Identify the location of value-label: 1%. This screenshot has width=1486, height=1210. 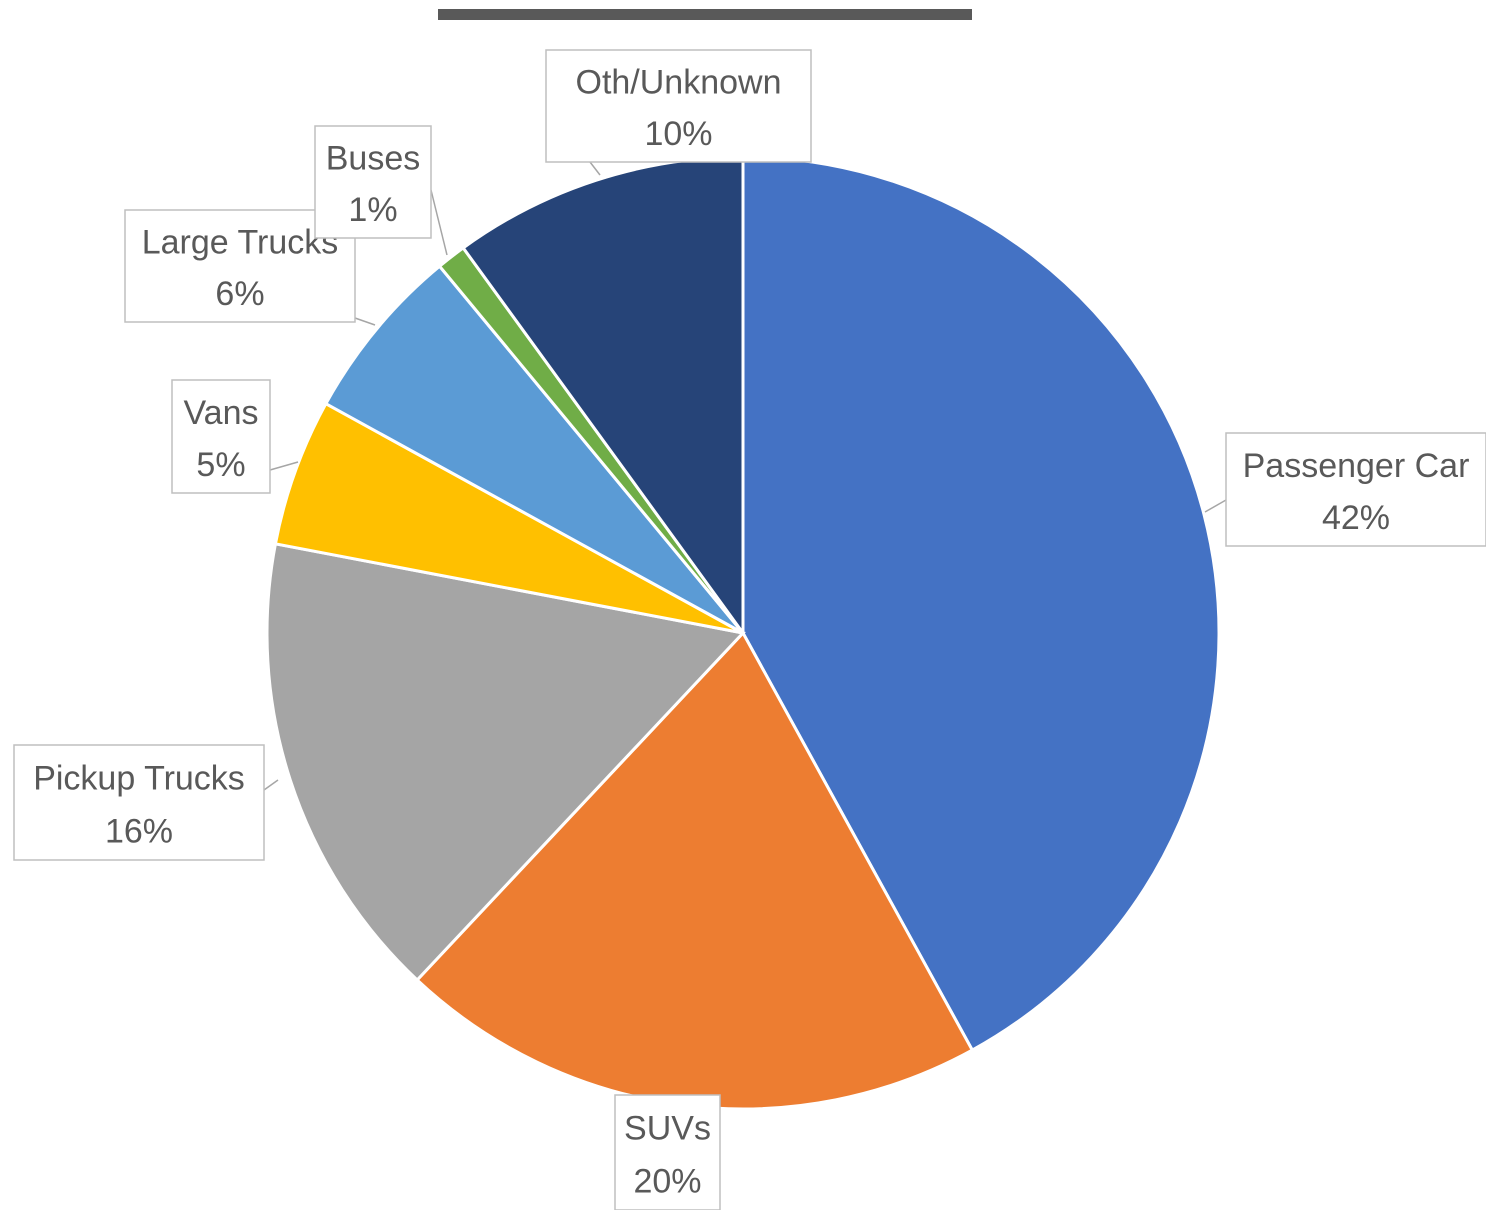
(372, 210).